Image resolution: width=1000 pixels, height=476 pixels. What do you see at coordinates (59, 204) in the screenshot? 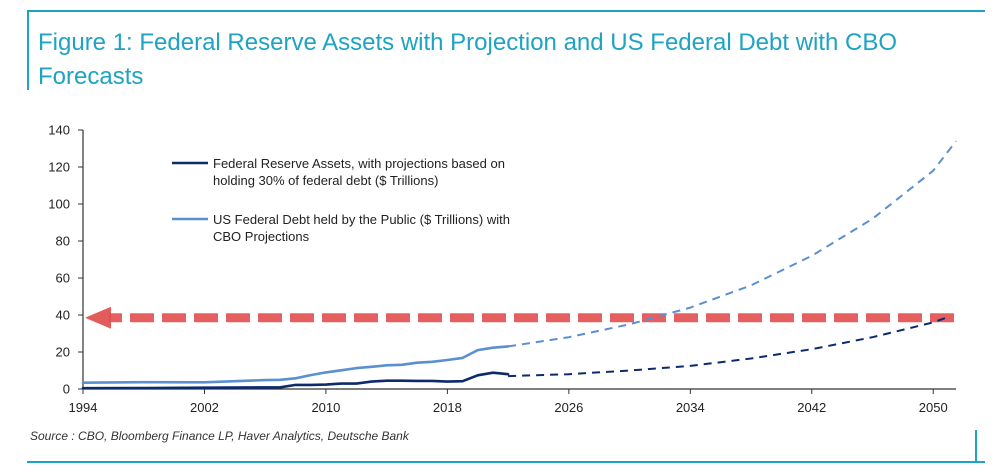
I see `y-tick-label: 100` at bounding box center [59, 204].